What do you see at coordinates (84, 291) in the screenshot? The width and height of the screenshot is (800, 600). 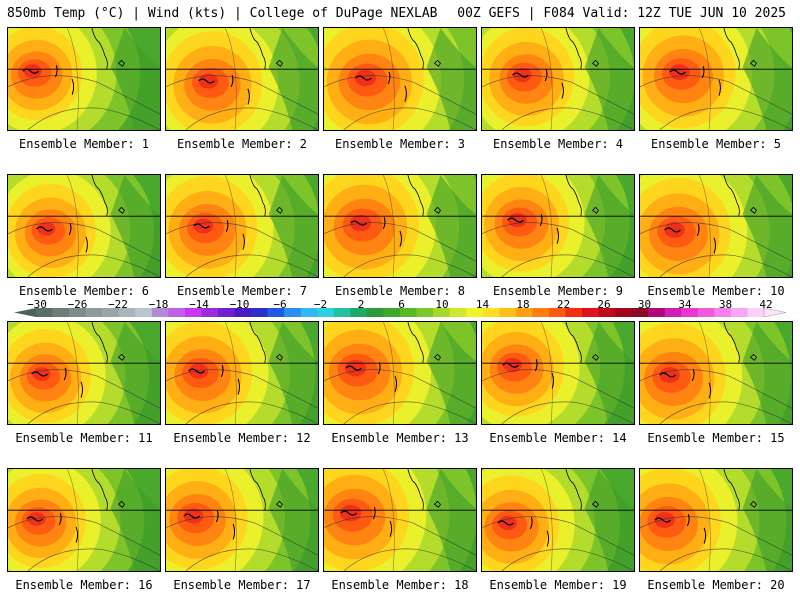 I see `ensemble-member-label: Ensemble Member: 6` at bounding box center [84, 291].